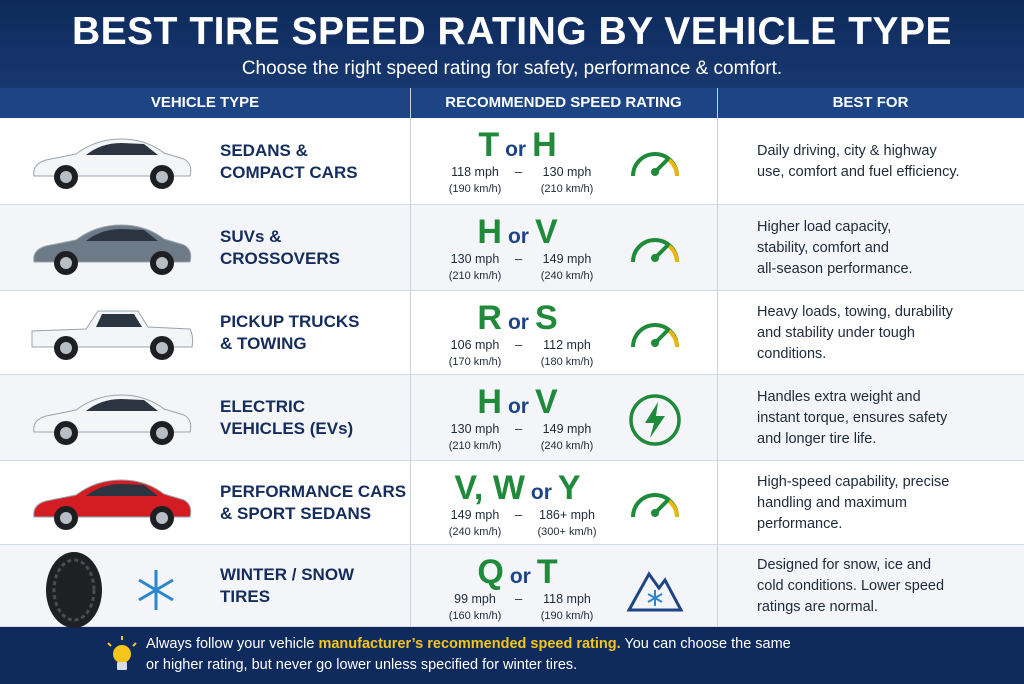 The image size is (1024, 684). I want to click on vehicle-type: PICKUP TRUCKS & TOWING, so click(289, 333).